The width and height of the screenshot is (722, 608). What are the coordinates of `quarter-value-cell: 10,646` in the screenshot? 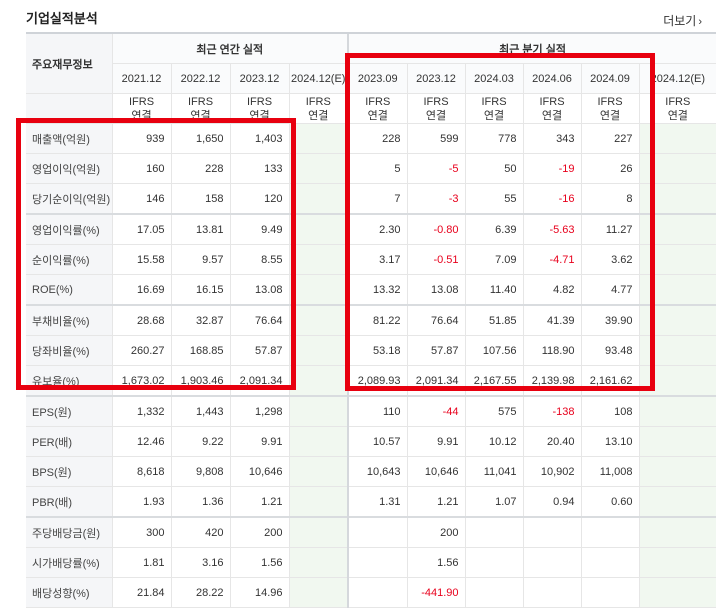 It's located at (436, 471).